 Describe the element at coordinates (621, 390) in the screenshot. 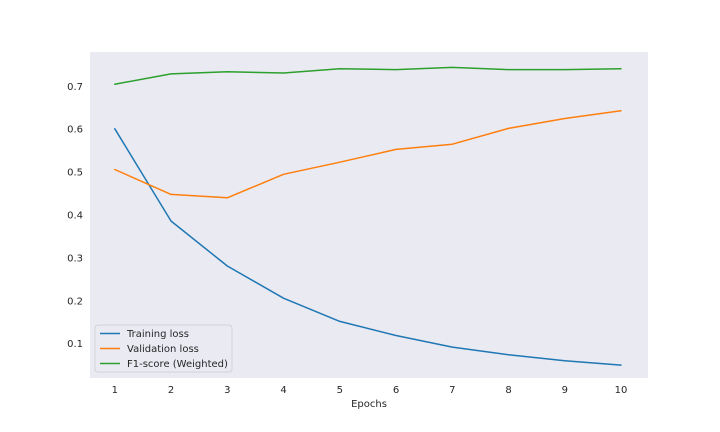

I see `x-tick-label: 10` at that location.